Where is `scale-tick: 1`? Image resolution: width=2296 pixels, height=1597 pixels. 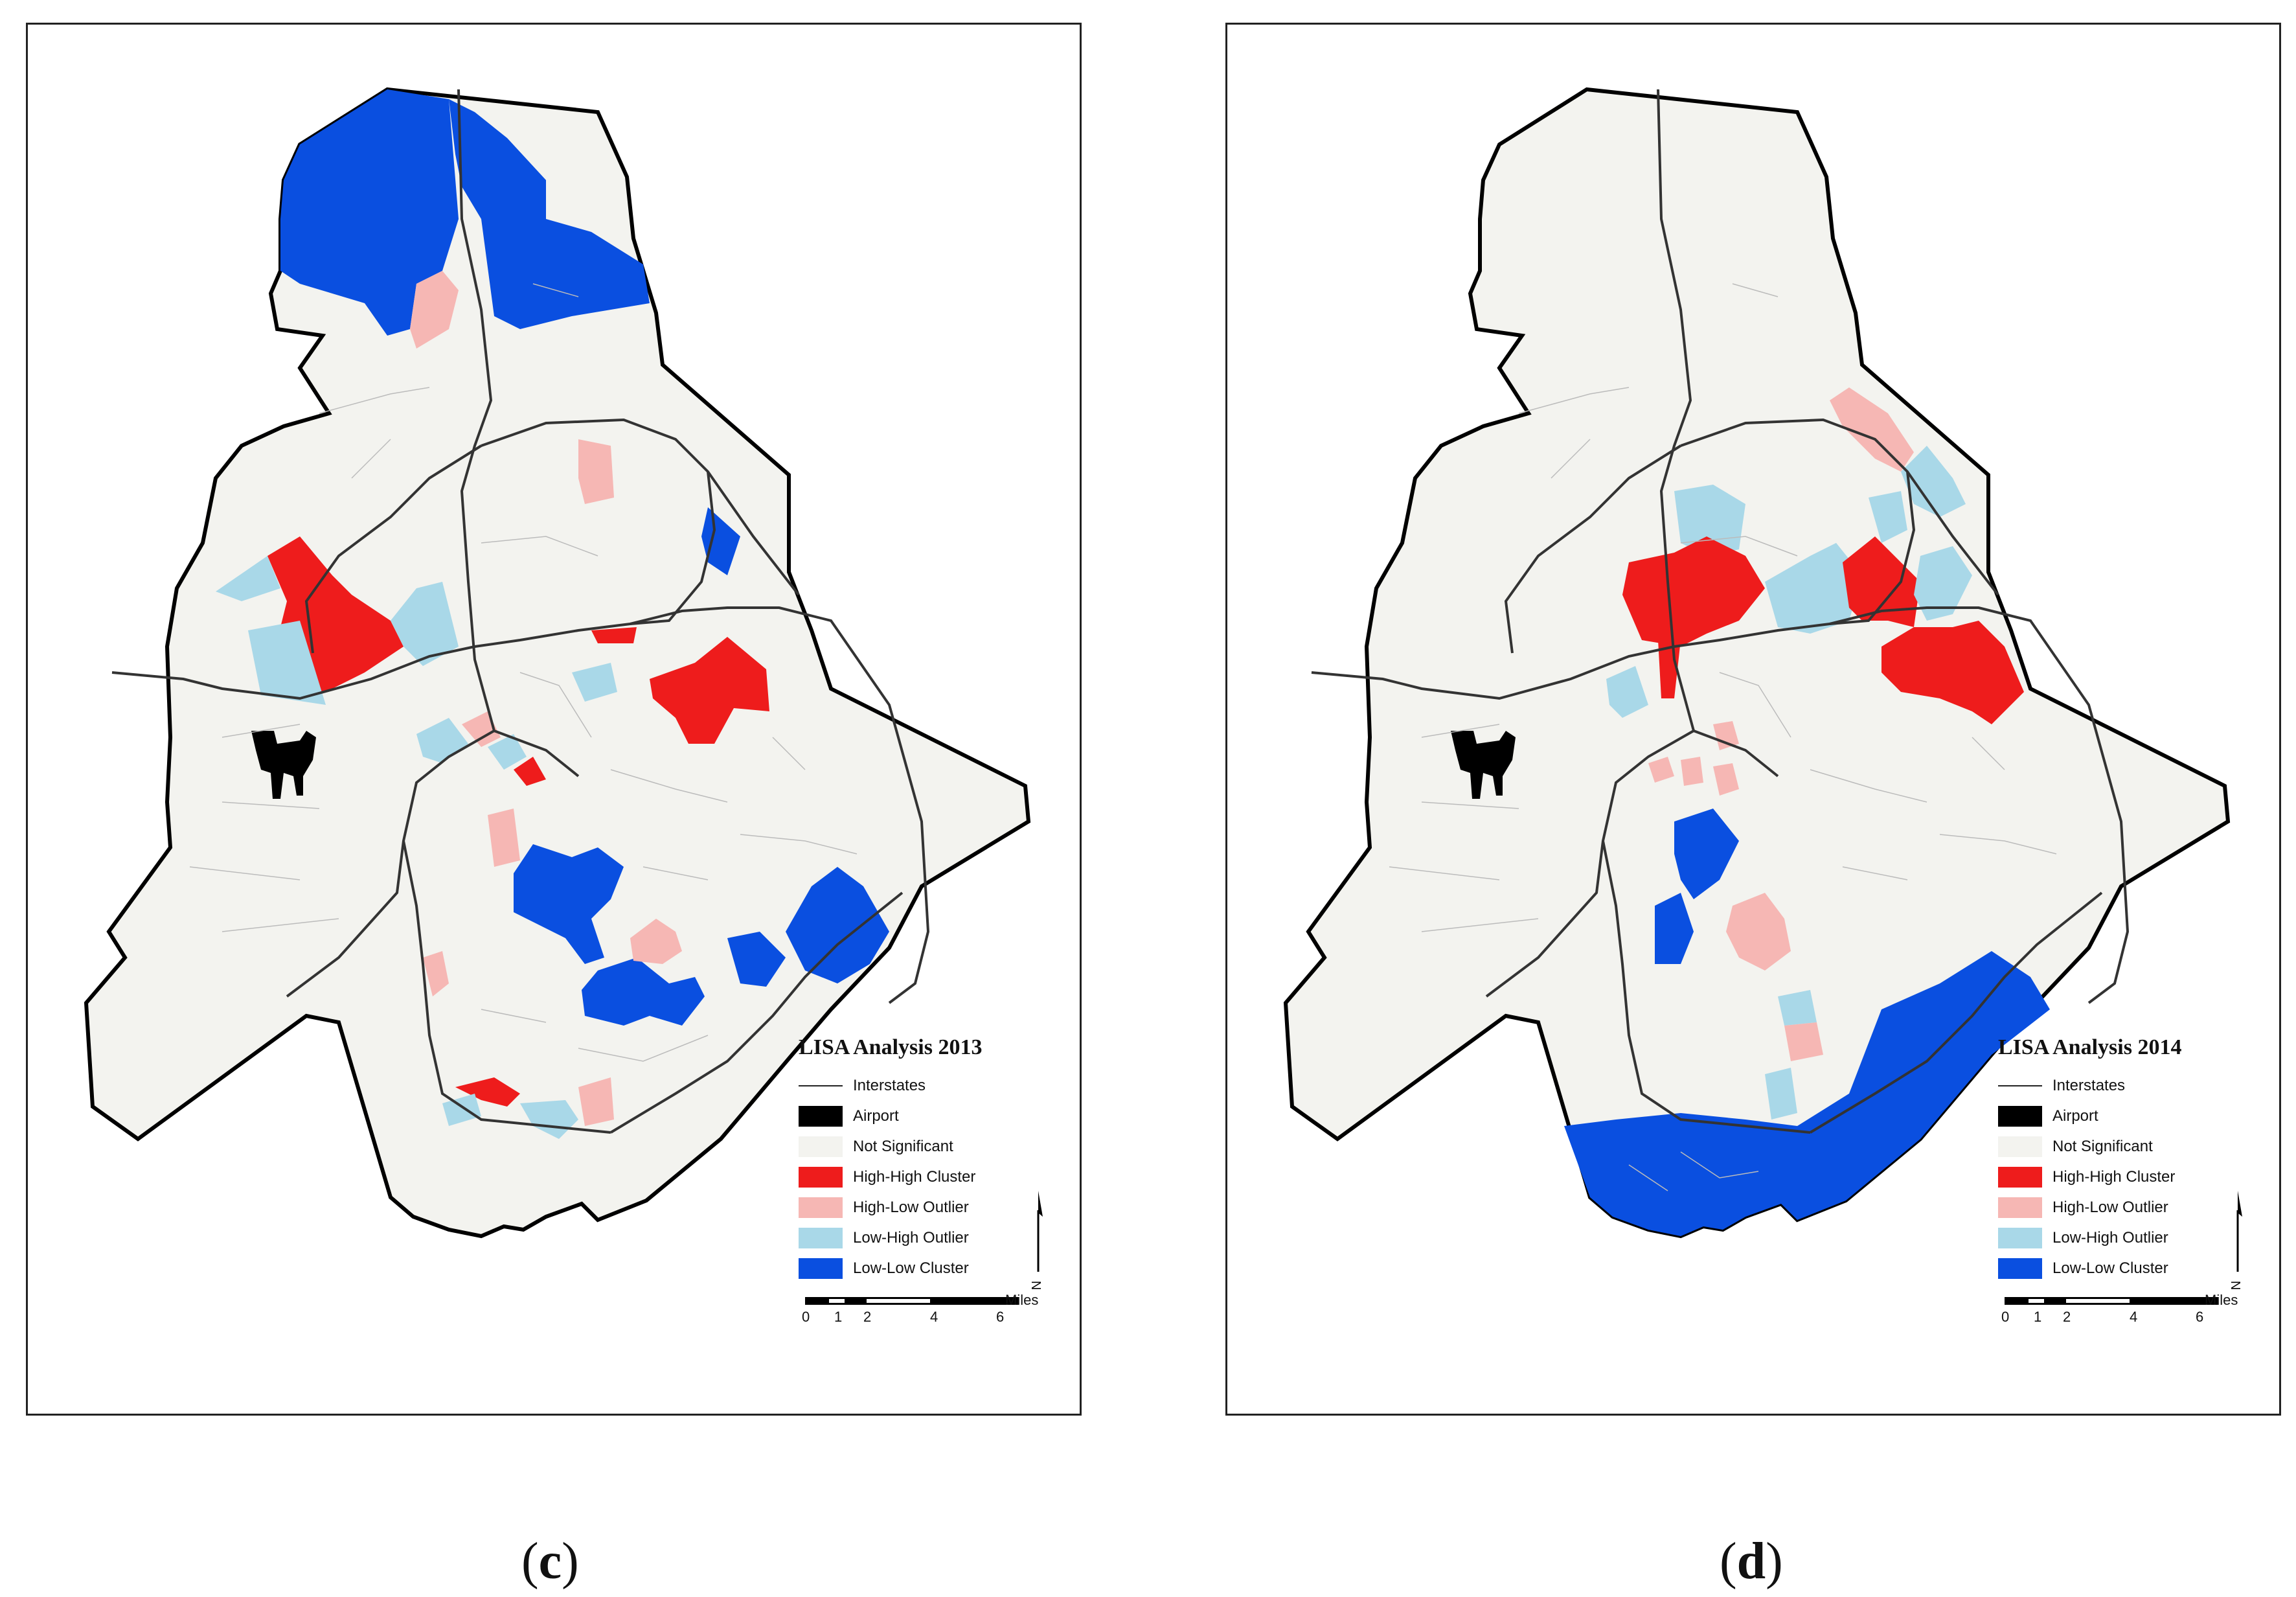
scale-tick: 1 is located at coordinates (2038, 1317).